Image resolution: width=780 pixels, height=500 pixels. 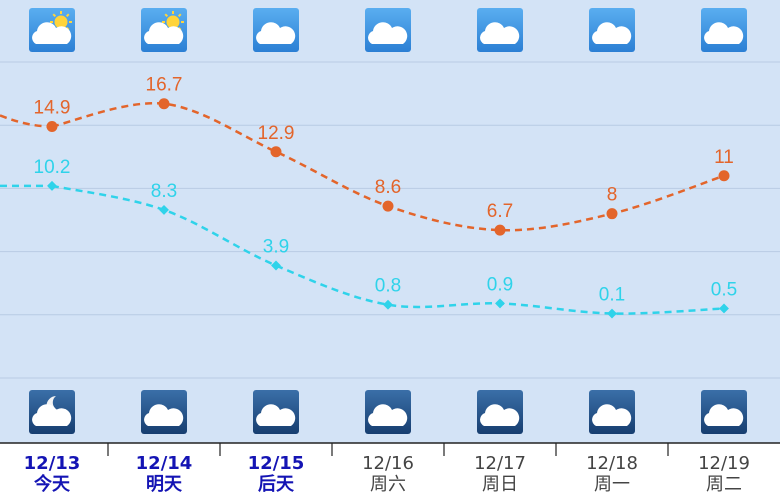 What do you see at coordinates (52, 463) in the screenshot?
I see `date-label: 12/13` at bounding box center [52, 463].